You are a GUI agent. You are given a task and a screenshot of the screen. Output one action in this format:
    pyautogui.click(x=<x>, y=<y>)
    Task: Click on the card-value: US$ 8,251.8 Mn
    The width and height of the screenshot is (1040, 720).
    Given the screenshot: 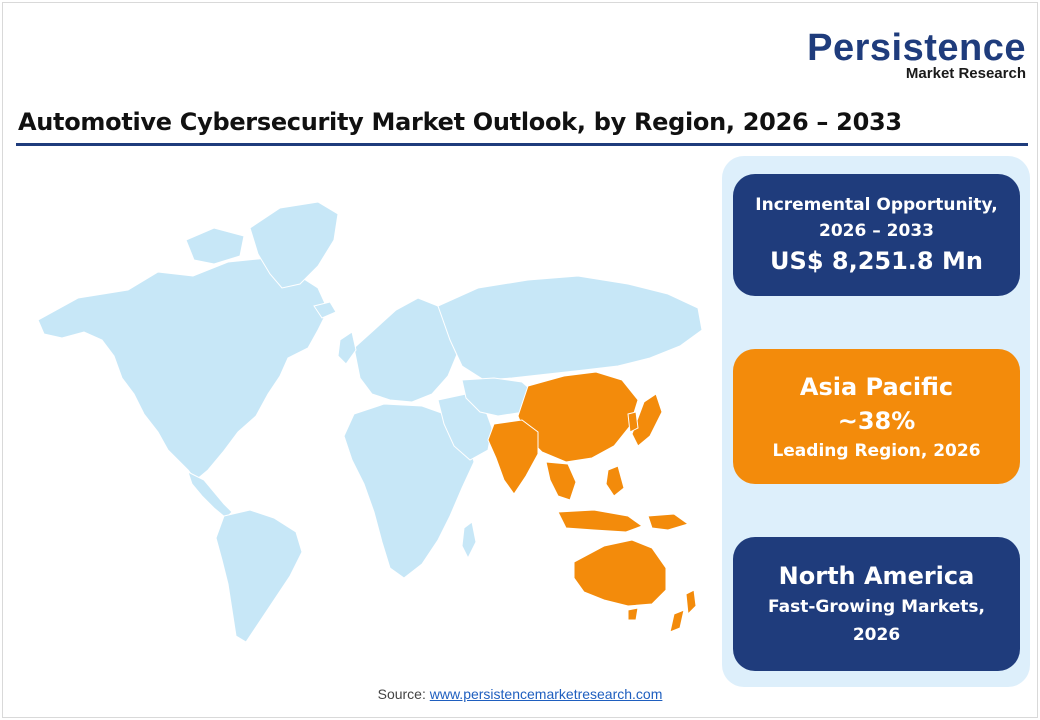 What is the action you would take?
    pyautogui.click(x=876, y=261)
    